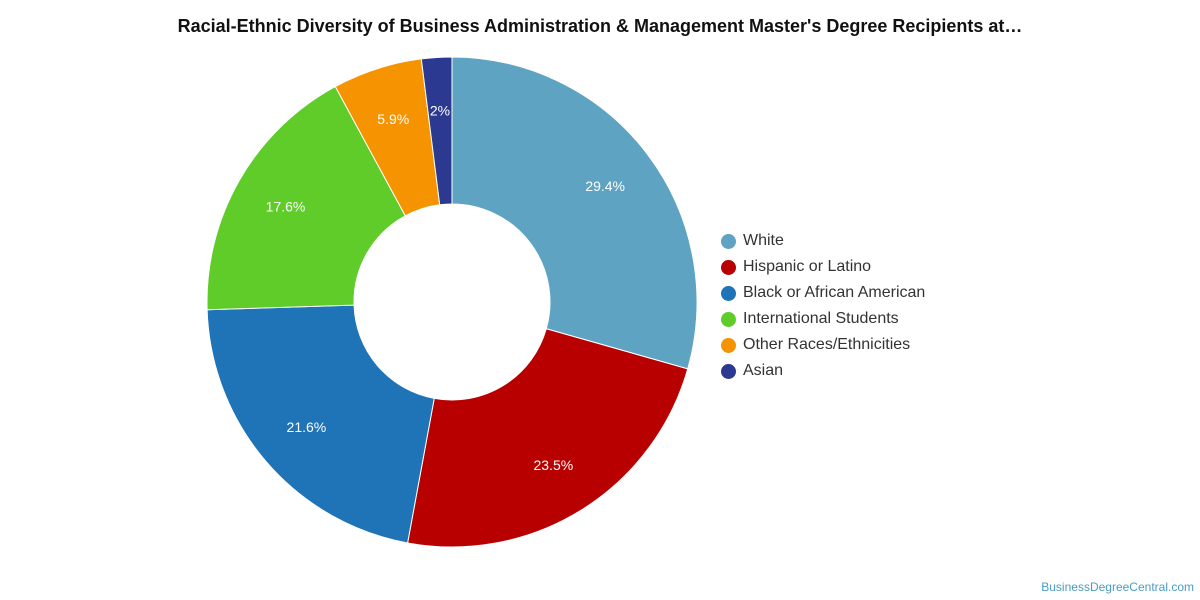 The height and width of the screenshot is (600, 1200). I want to click on legend-item: Black or African American, so click(823, 293).